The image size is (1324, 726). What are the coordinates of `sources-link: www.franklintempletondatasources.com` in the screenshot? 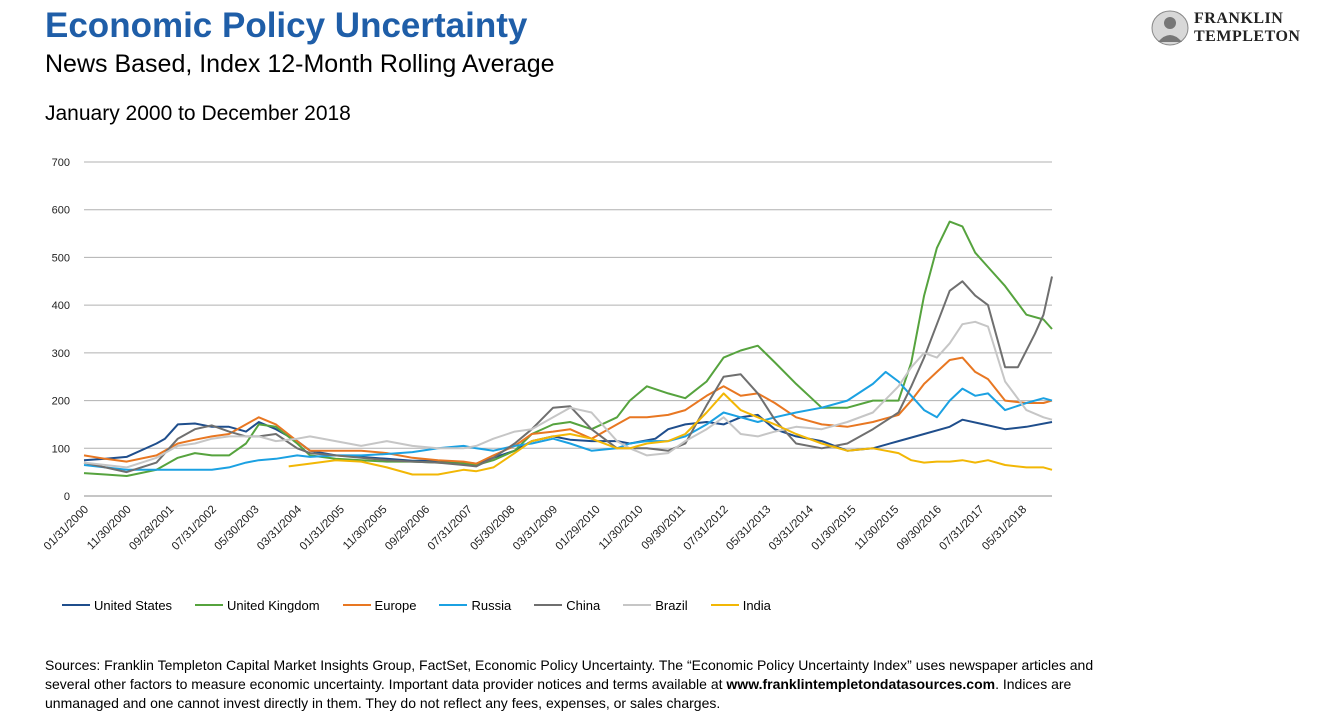 It's located at (861, 684).